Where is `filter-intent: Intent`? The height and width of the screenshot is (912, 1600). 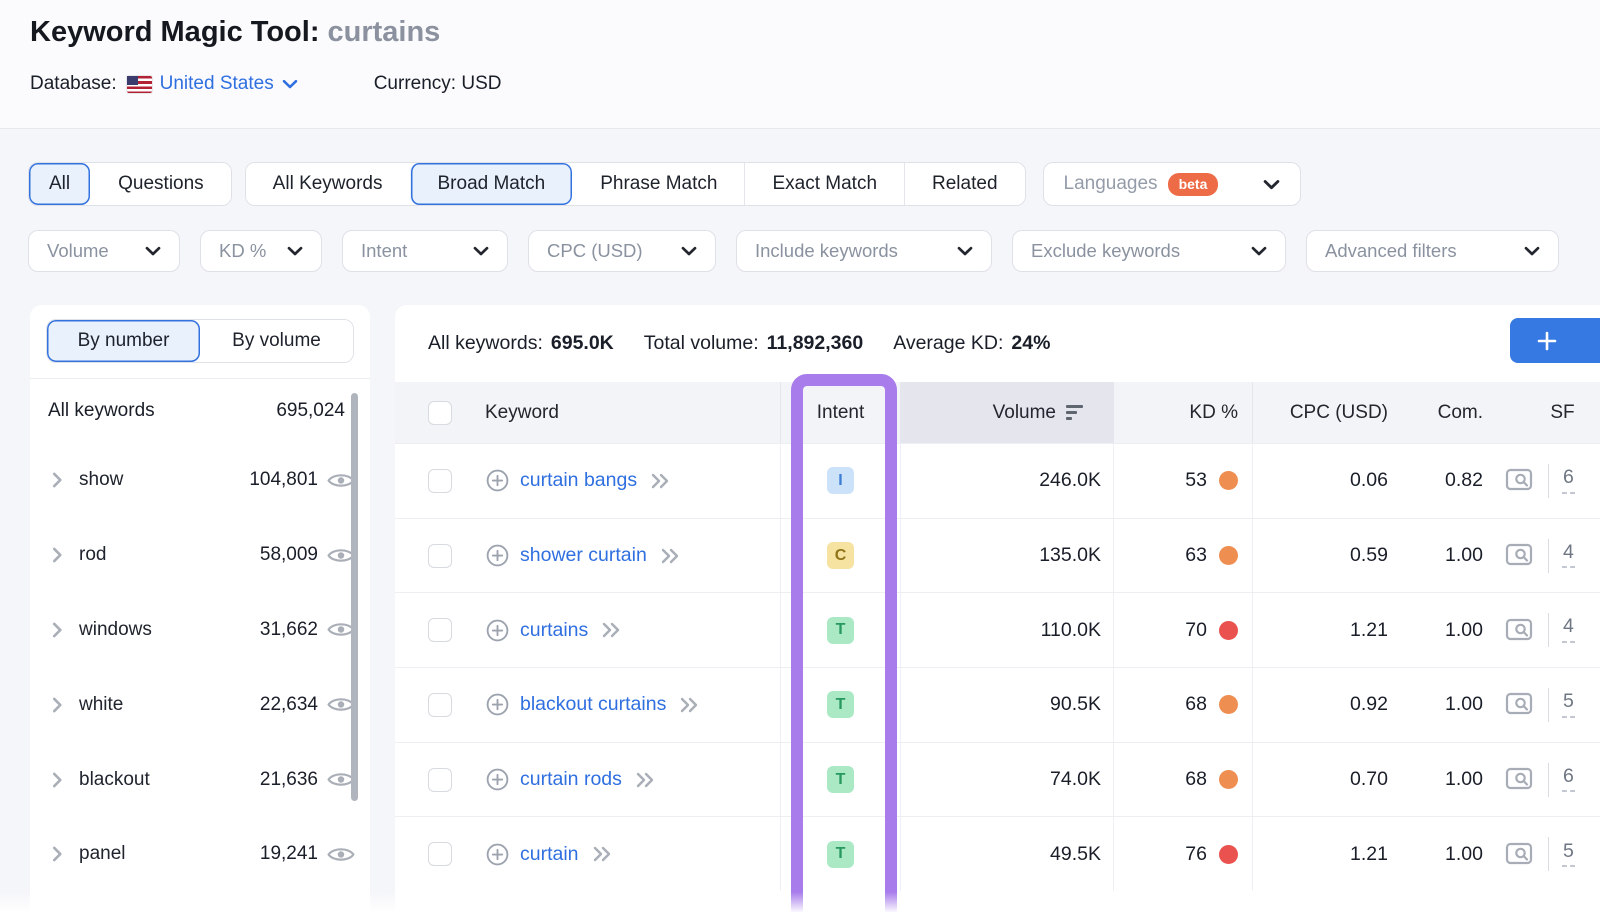 filter-intent: Intent is located at coordinates (425, 251).